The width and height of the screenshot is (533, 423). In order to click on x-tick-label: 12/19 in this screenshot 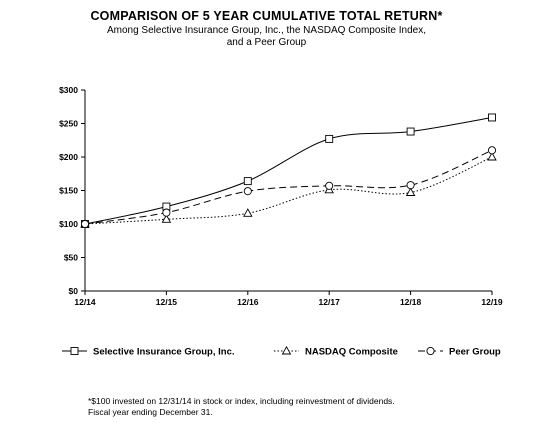, I will do `click(492, 302)`.